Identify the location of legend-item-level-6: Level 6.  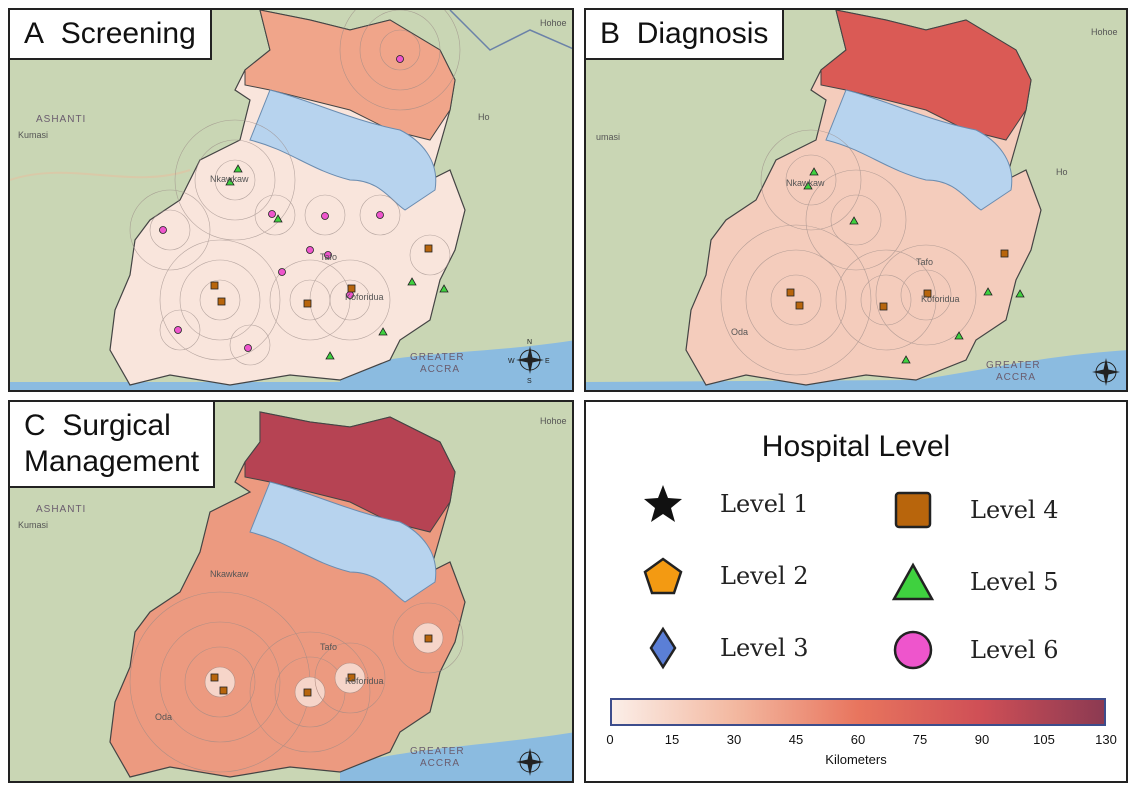
(974, 650).